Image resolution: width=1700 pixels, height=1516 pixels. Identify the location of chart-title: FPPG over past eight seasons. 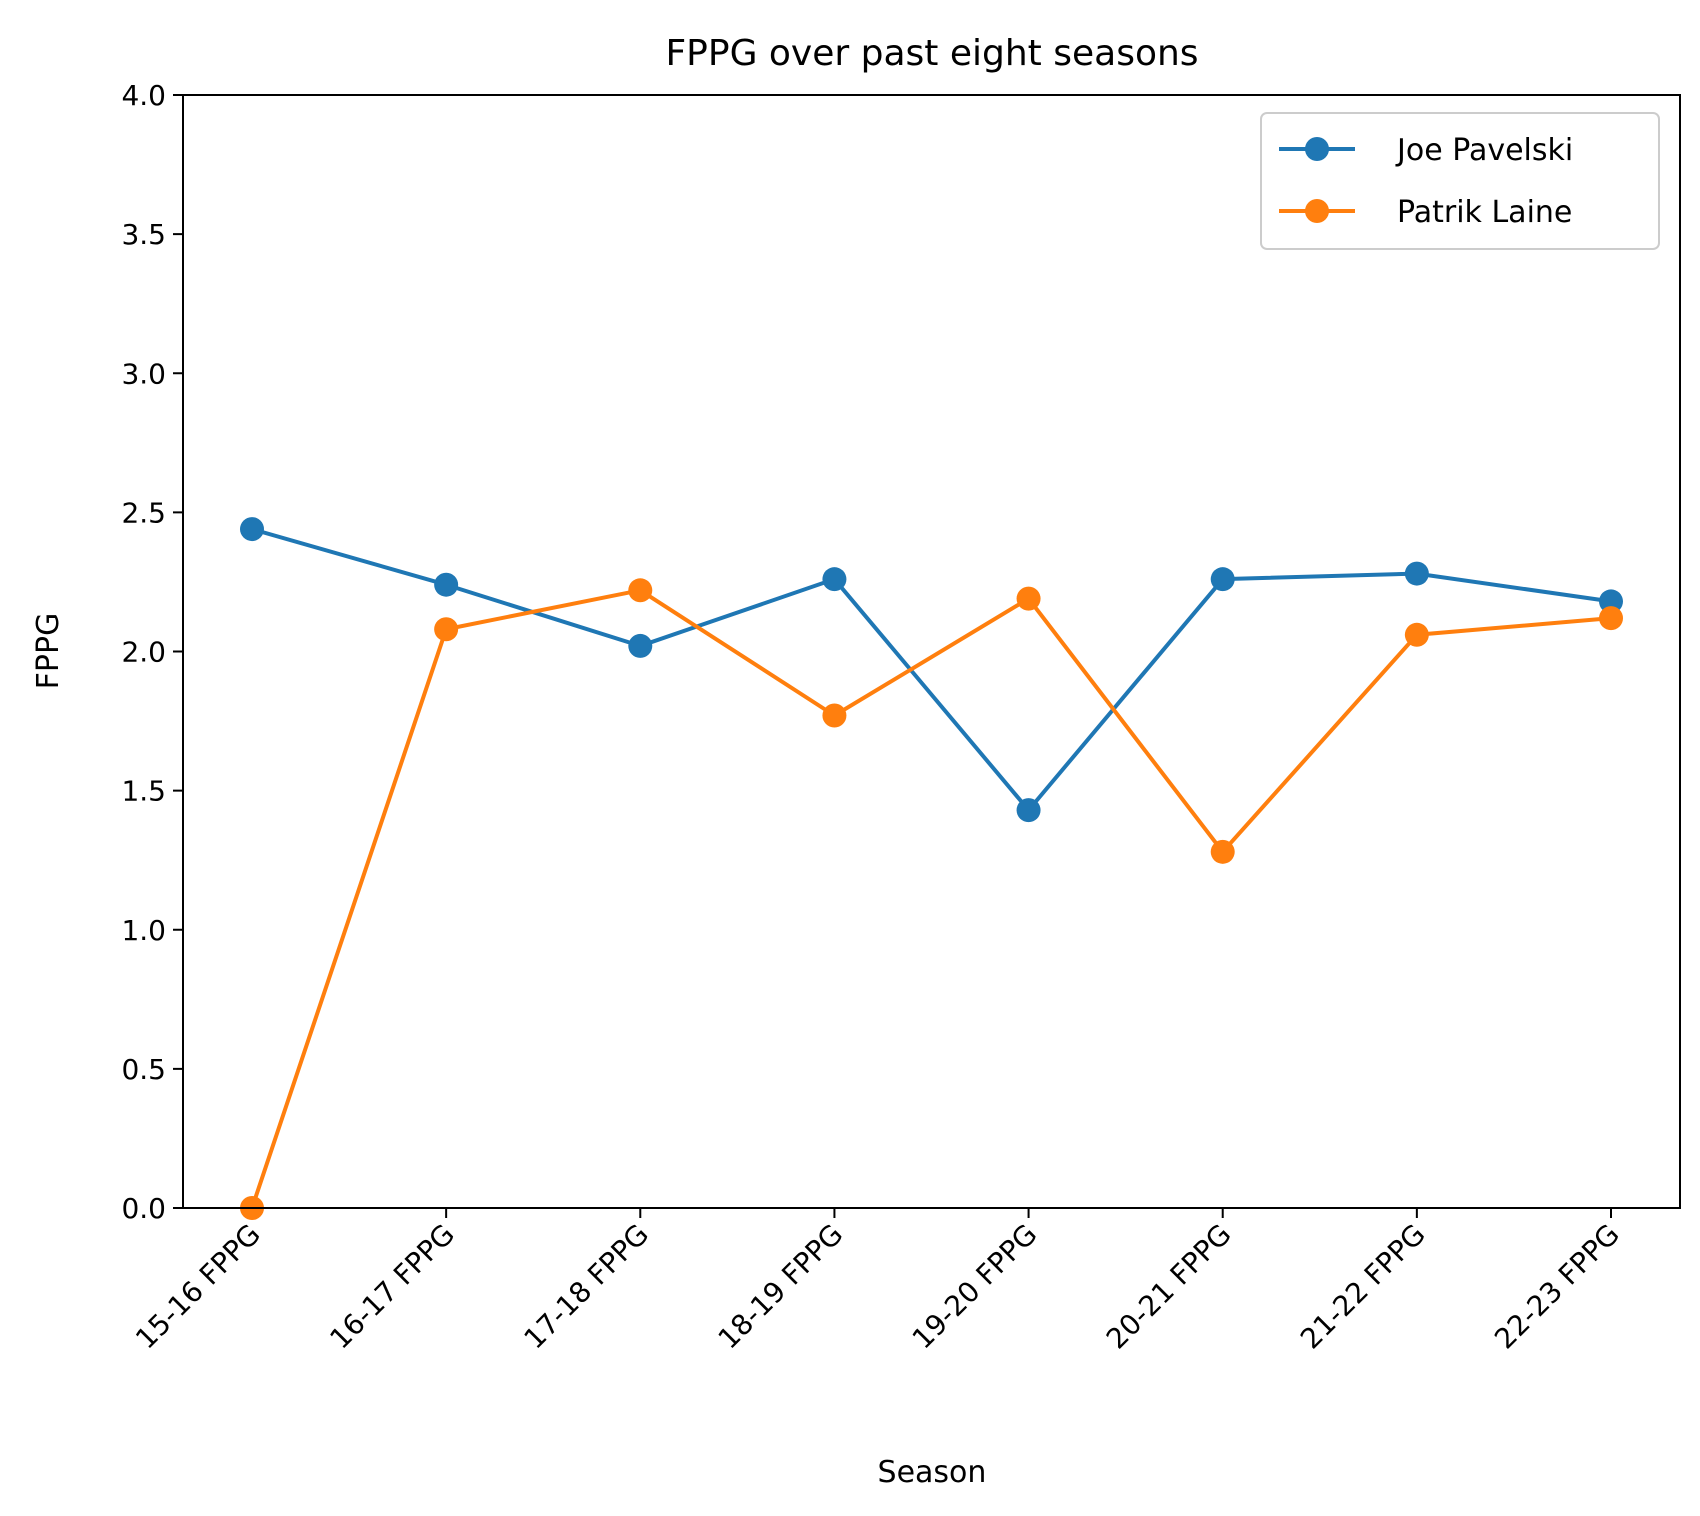
(931, 53).